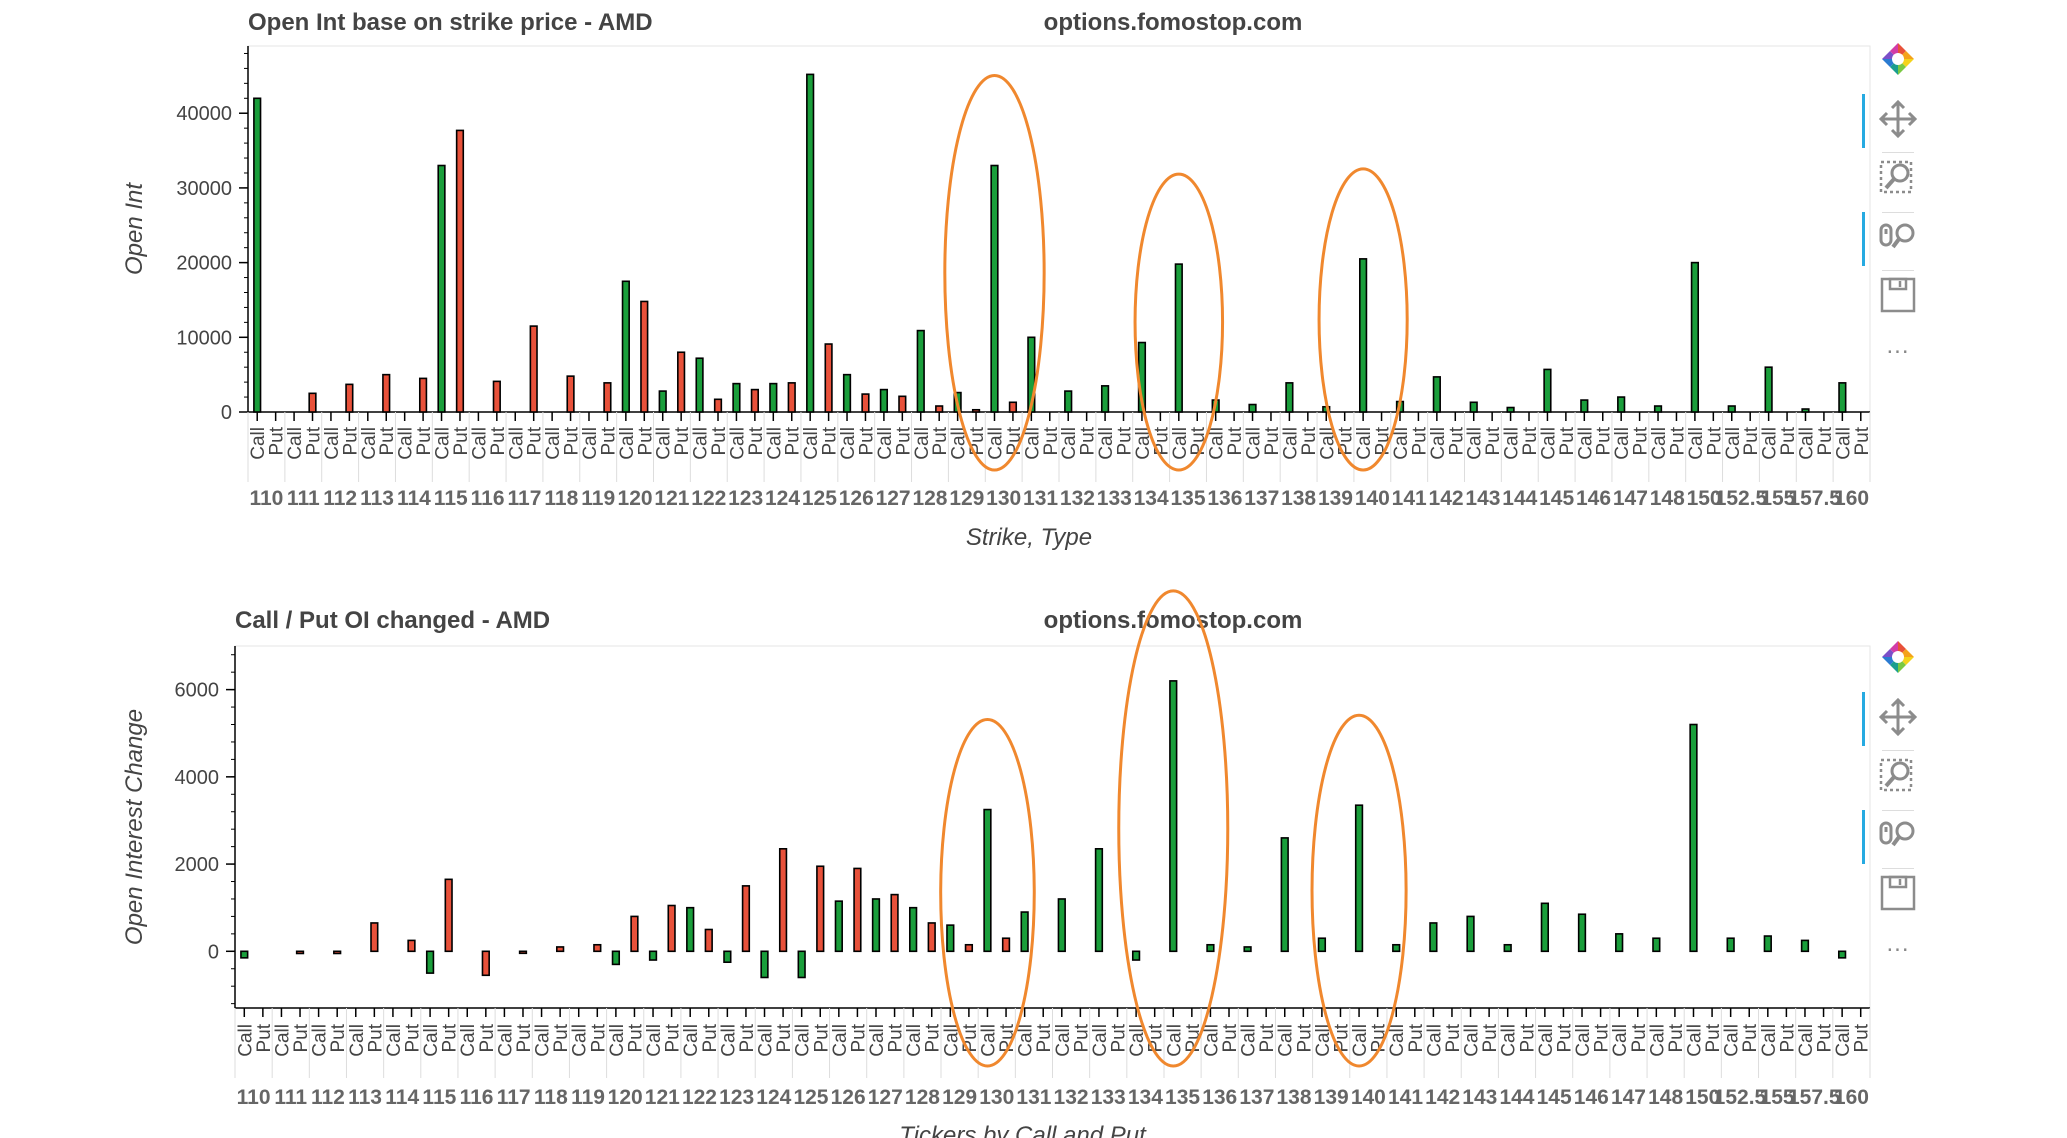 The height and width of the screenshot is (1138, 2067). I want to click on bar-call-157.5, so click(1805, 410).